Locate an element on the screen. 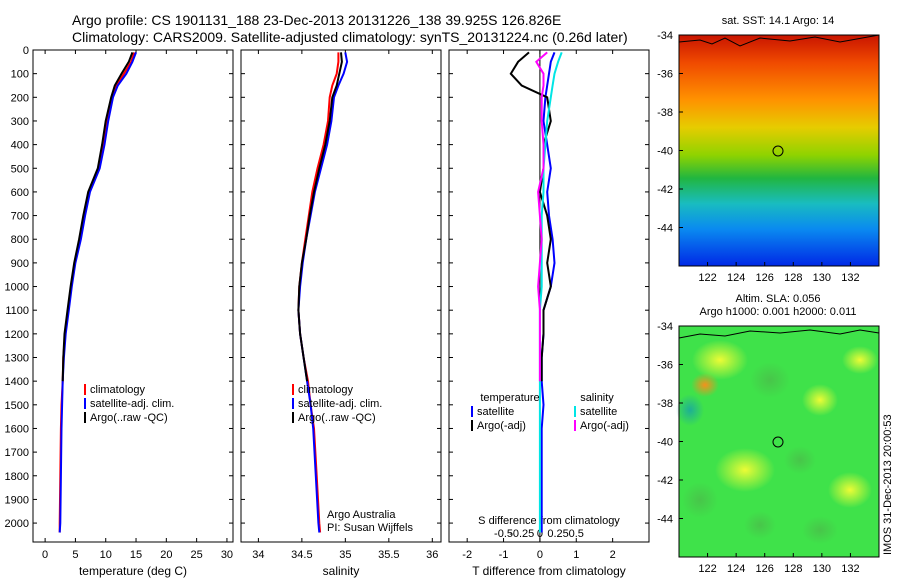 Image resolution: width=900 pixels, height=580 pixels. imos-timestamp-label: IMOS 31-Dec-2013 20:00:53 is located at coordinates (888, 484).